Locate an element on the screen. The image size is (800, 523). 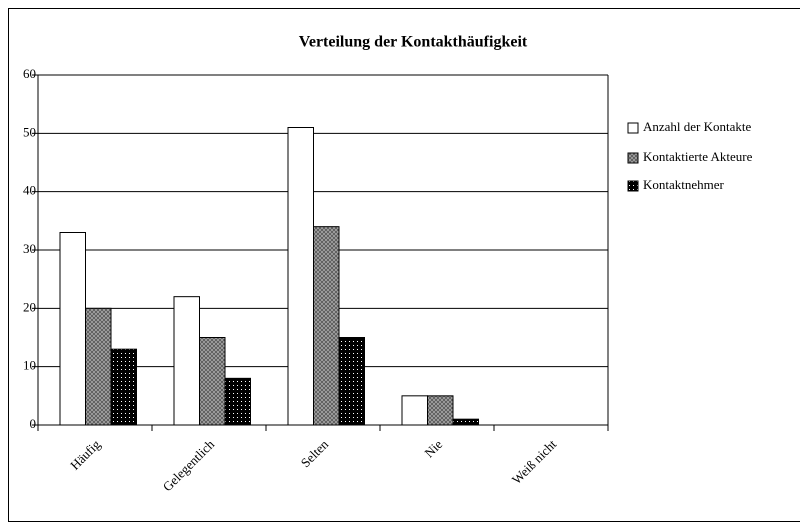
y-tick-label: 20 is located at coordinates (29, 306).